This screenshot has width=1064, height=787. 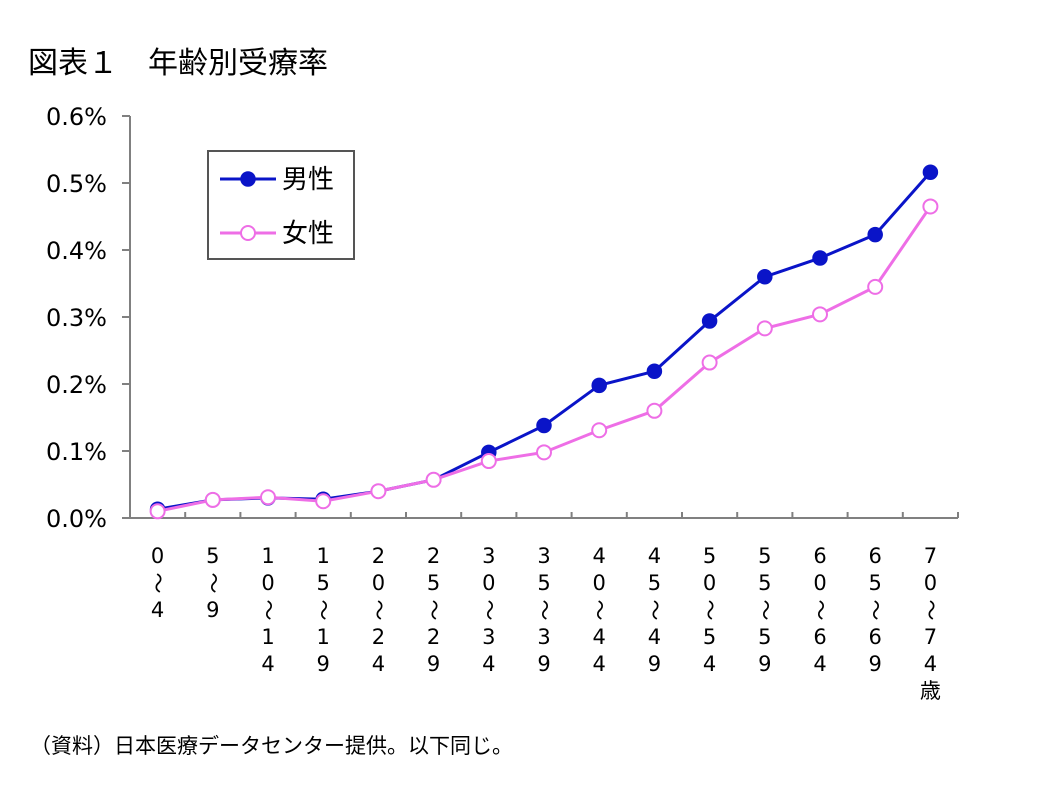 I want to click on x-tick-label: 0 ～ 4, so click(x=158, y=583).